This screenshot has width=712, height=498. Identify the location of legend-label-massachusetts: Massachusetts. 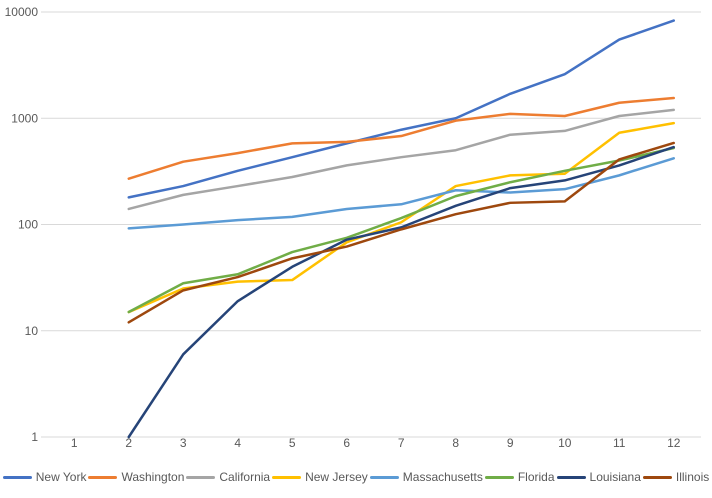
(442, 477).